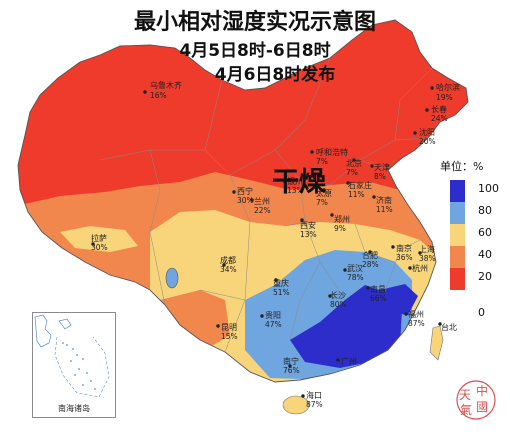 This screenshot has width=510, height=434. Describe the element at coordinates (308, 225) in the screenshot. I see `city-name: 西安` at that location.